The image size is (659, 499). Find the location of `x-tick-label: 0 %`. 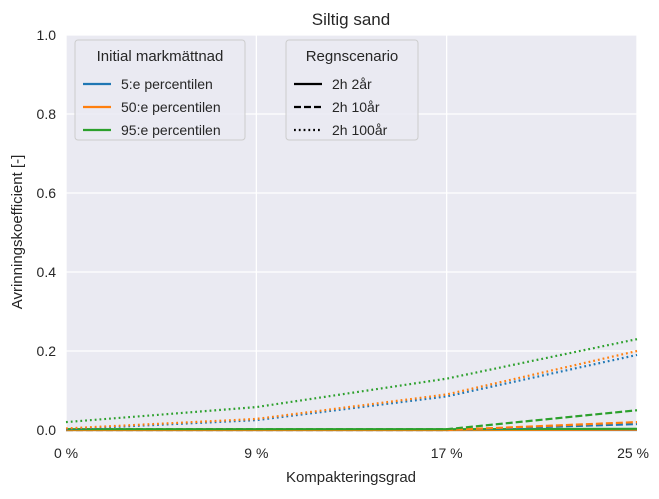

x-tick-label: 0 % is located at coordinates (66, 453).